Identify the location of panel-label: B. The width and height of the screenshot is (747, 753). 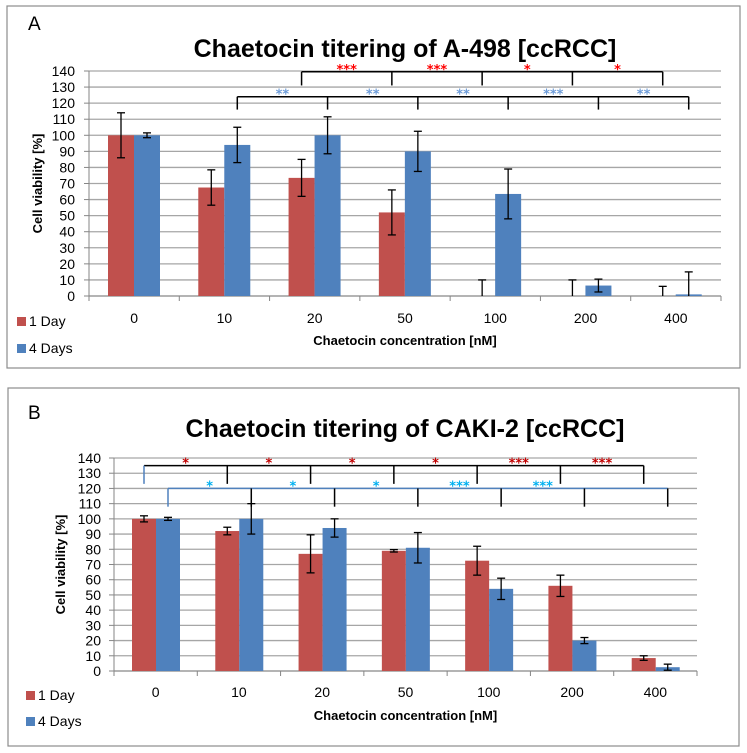
(34, 413).